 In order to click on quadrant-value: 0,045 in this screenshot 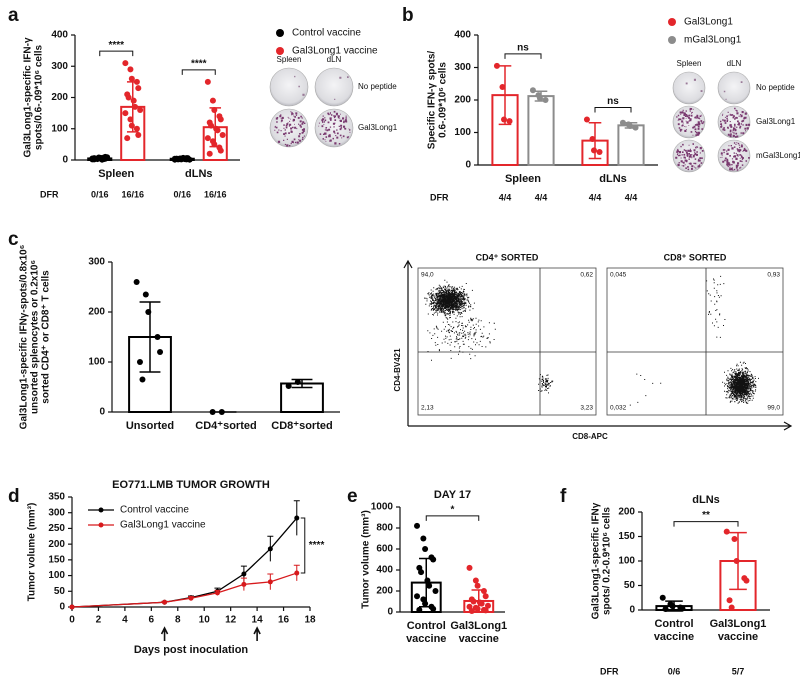, I will do `click(618, 275)`.